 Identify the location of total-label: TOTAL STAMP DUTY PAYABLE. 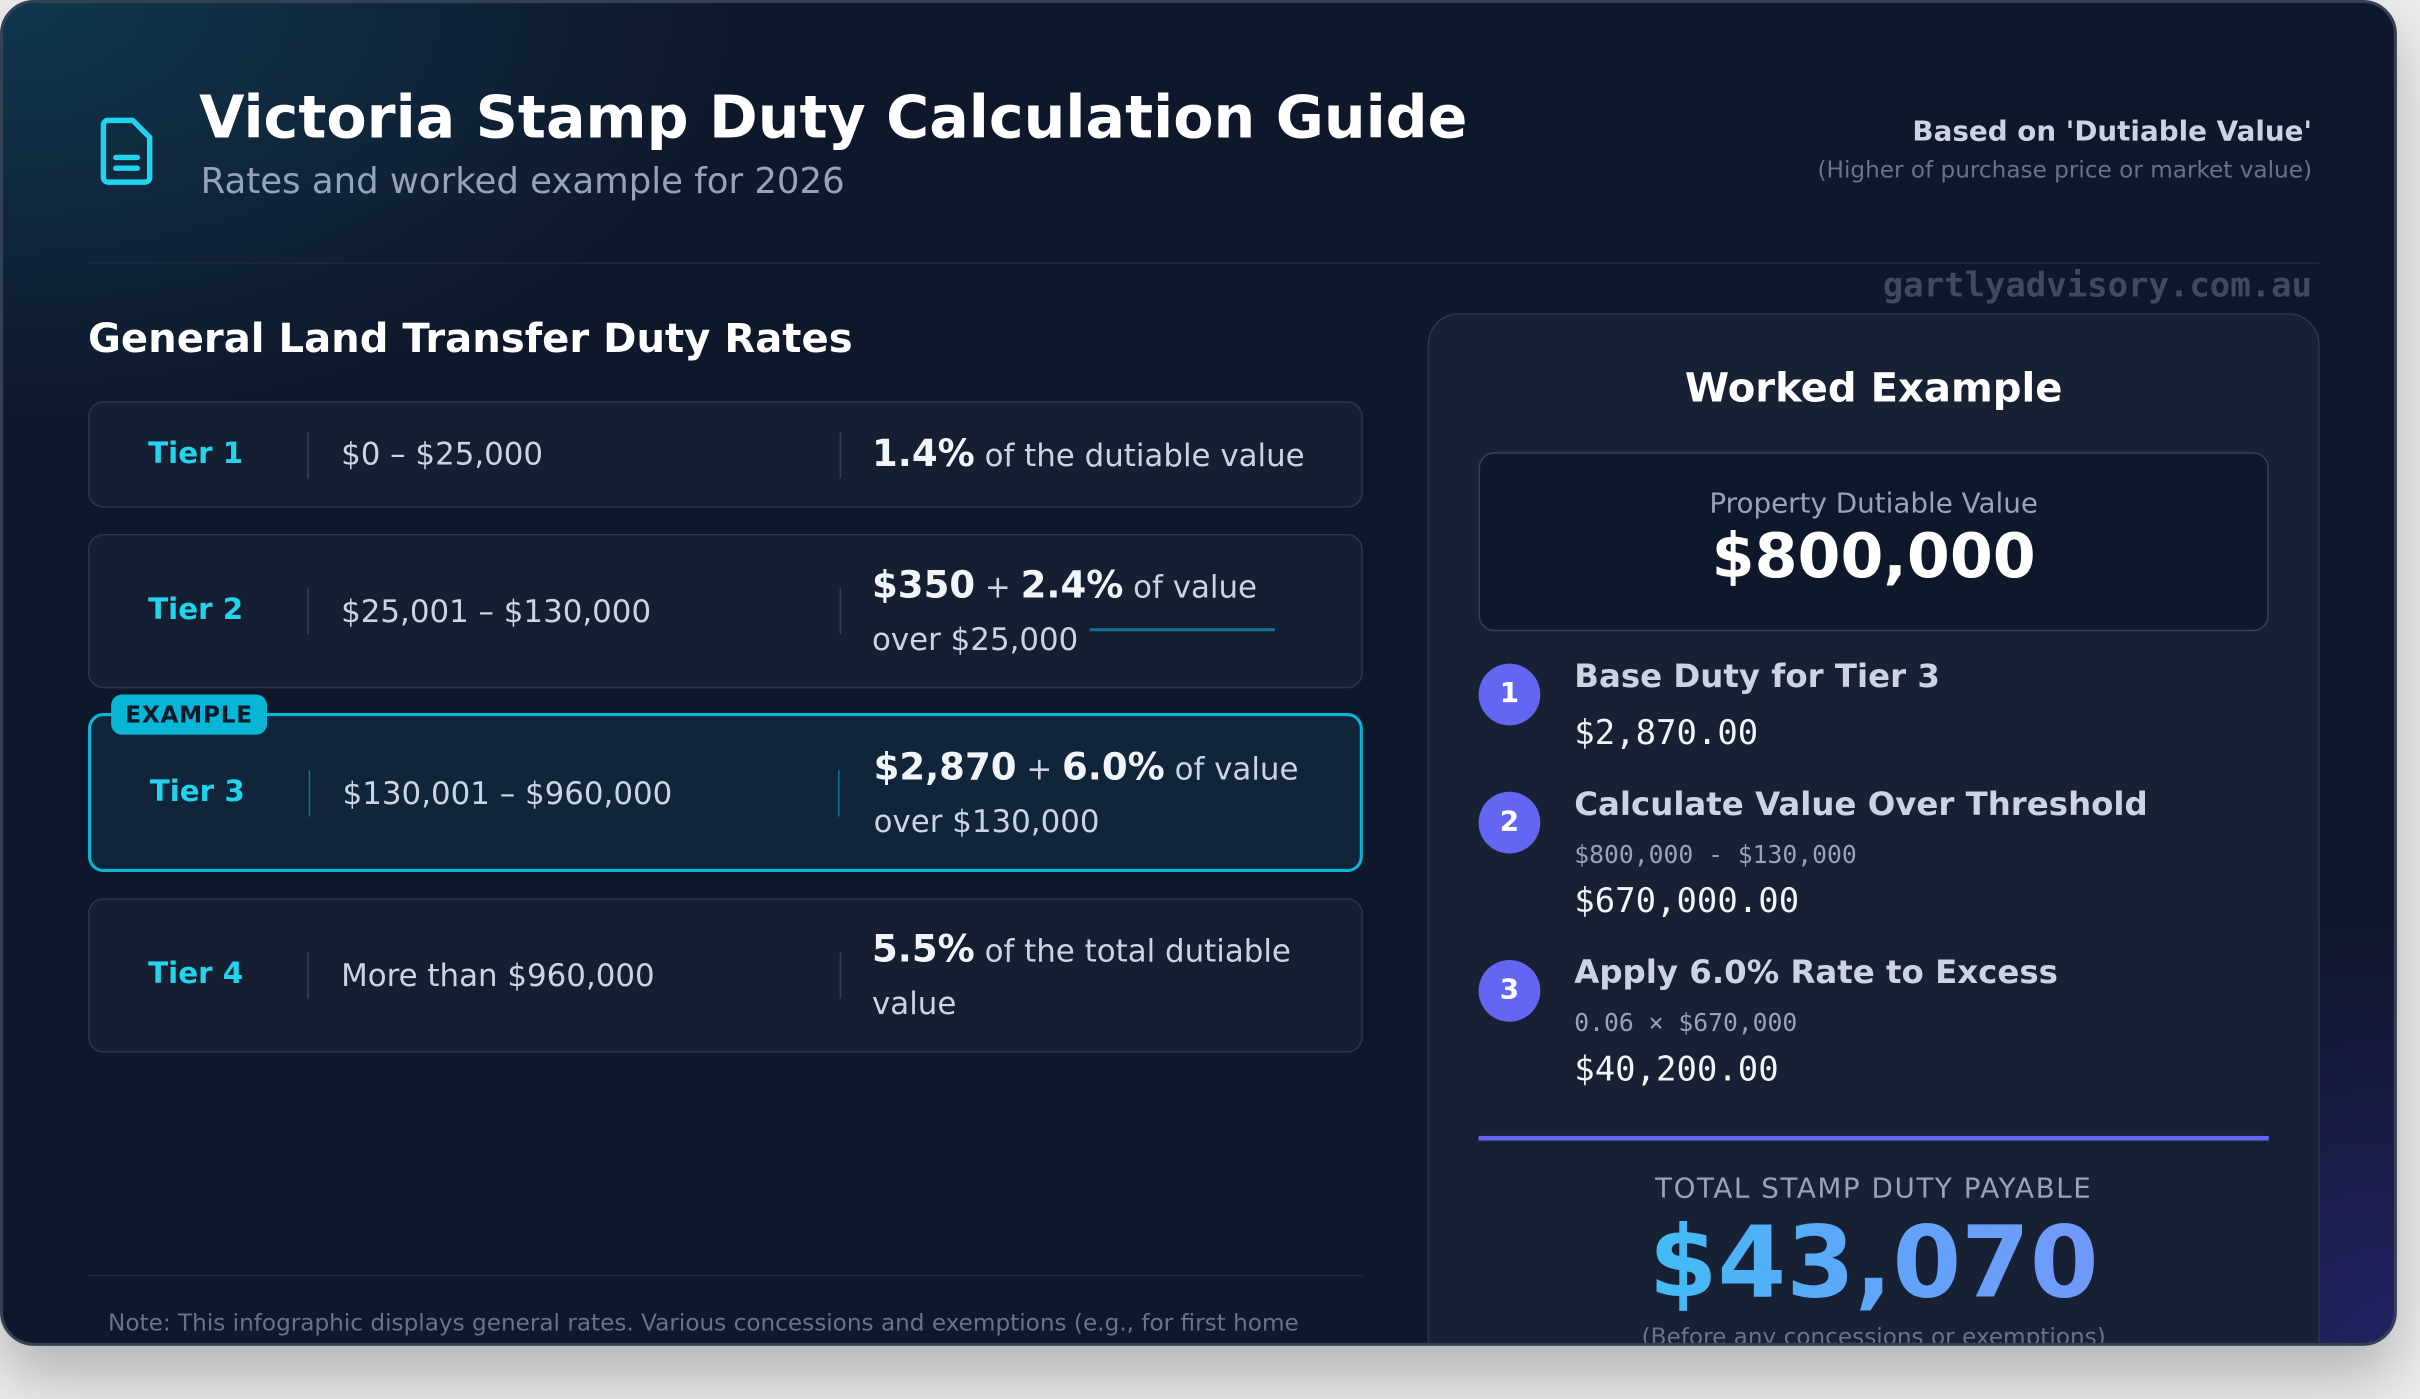
(1874, 1189).